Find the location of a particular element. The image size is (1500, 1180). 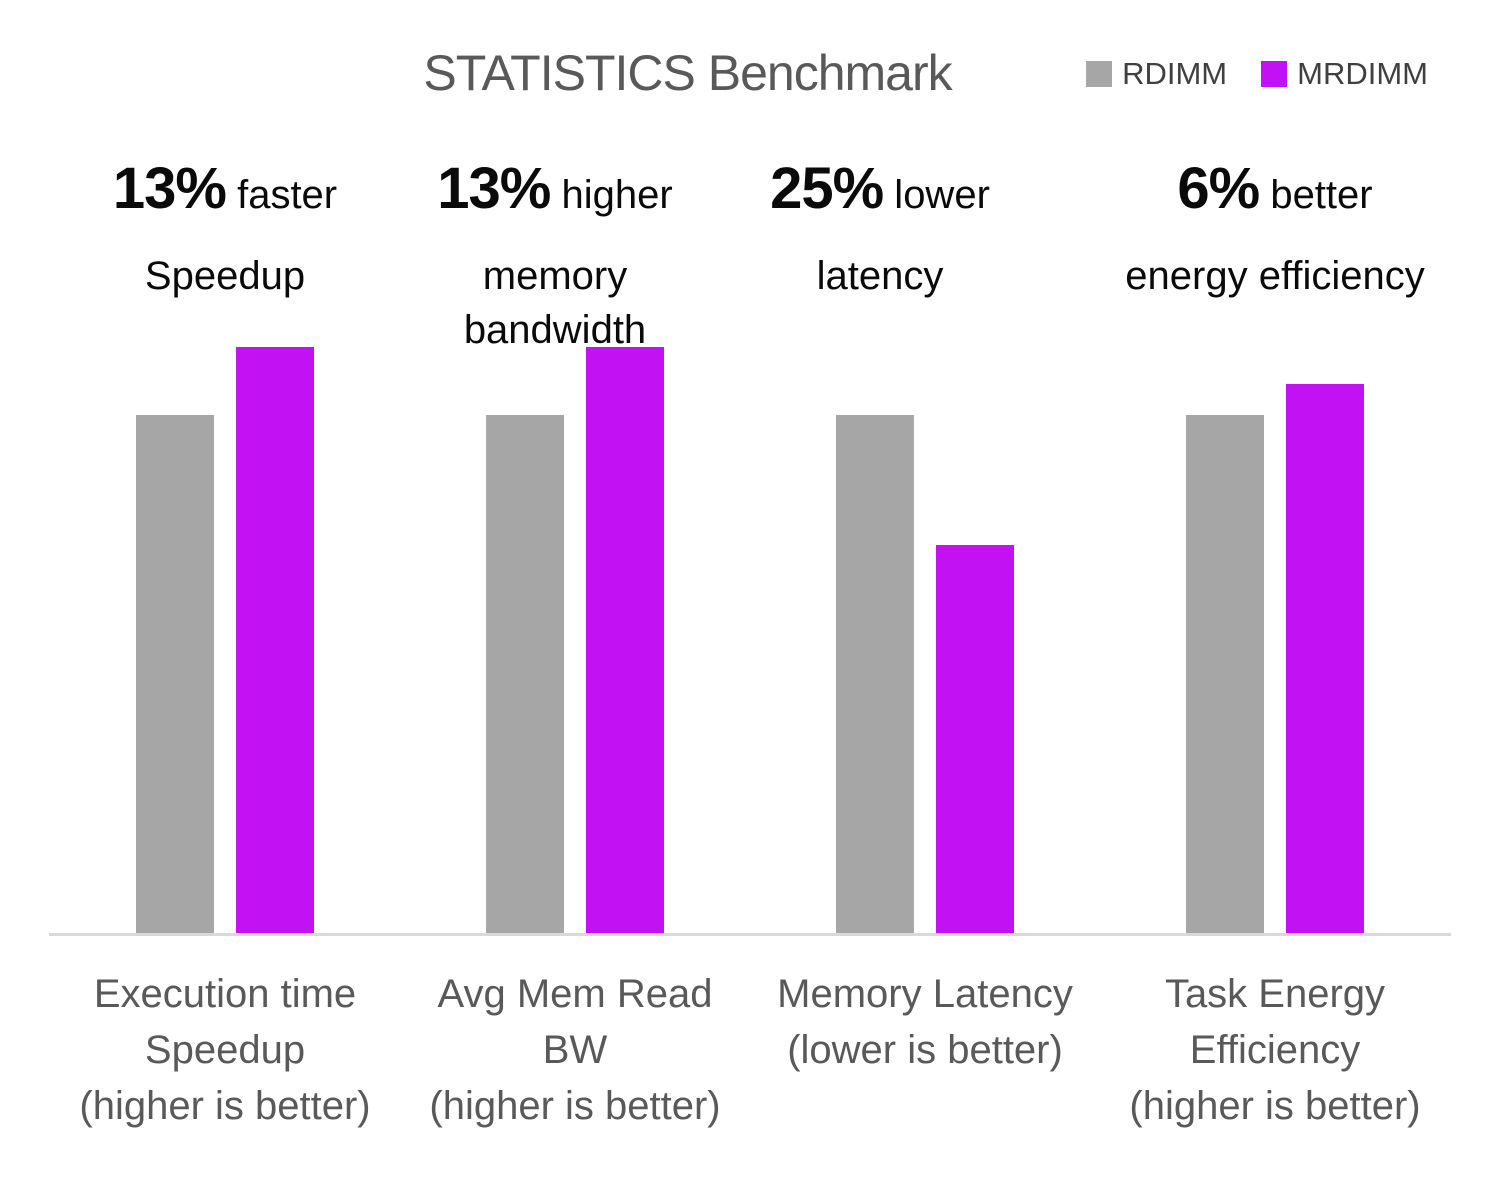

x-axis-label-1: Execution time Speedup (higher is better) is located at coordinates (225, 1050).